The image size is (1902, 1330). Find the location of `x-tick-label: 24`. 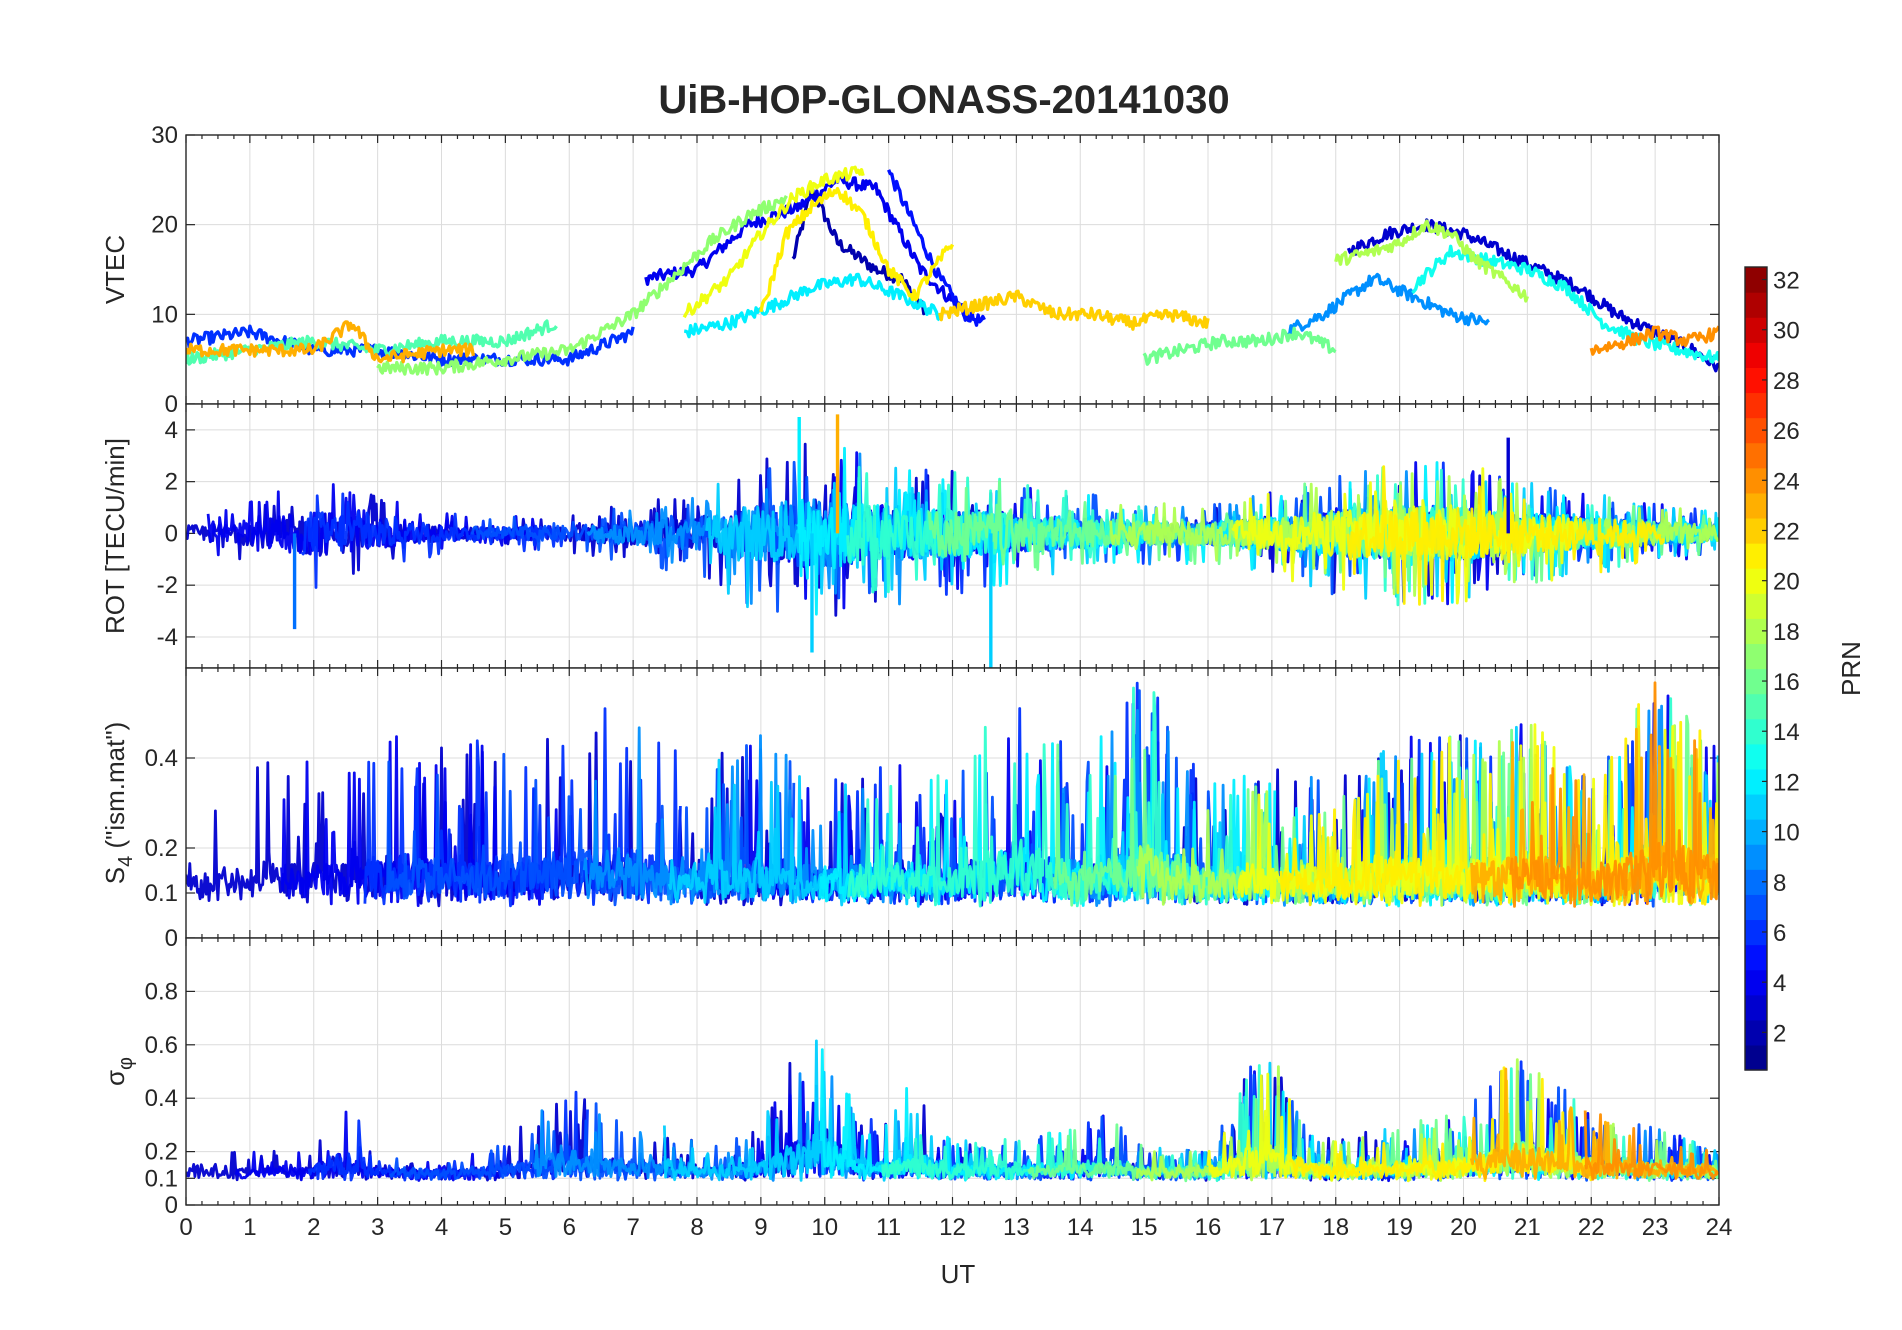

x-tick-label: 24 is located at coordinates (1719, 1227).